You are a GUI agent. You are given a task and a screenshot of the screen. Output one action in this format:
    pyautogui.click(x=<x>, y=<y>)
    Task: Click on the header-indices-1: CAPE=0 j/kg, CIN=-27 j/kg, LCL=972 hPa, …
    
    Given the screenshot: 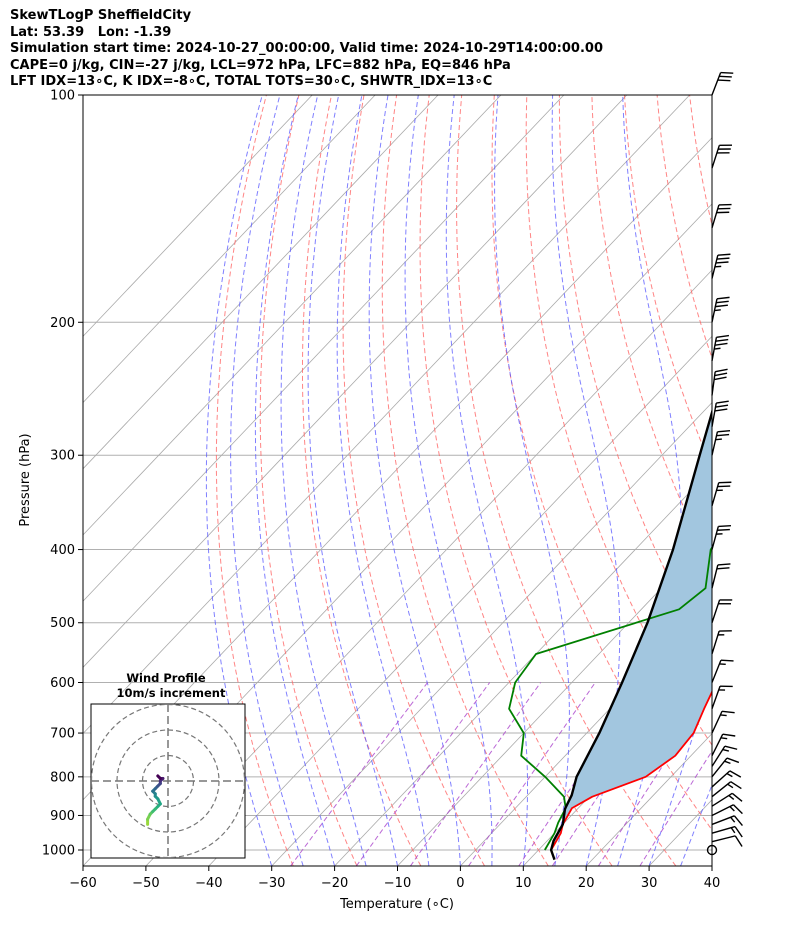 What is the action you would take?
    pyautogui.click(x=260, y=65)
    